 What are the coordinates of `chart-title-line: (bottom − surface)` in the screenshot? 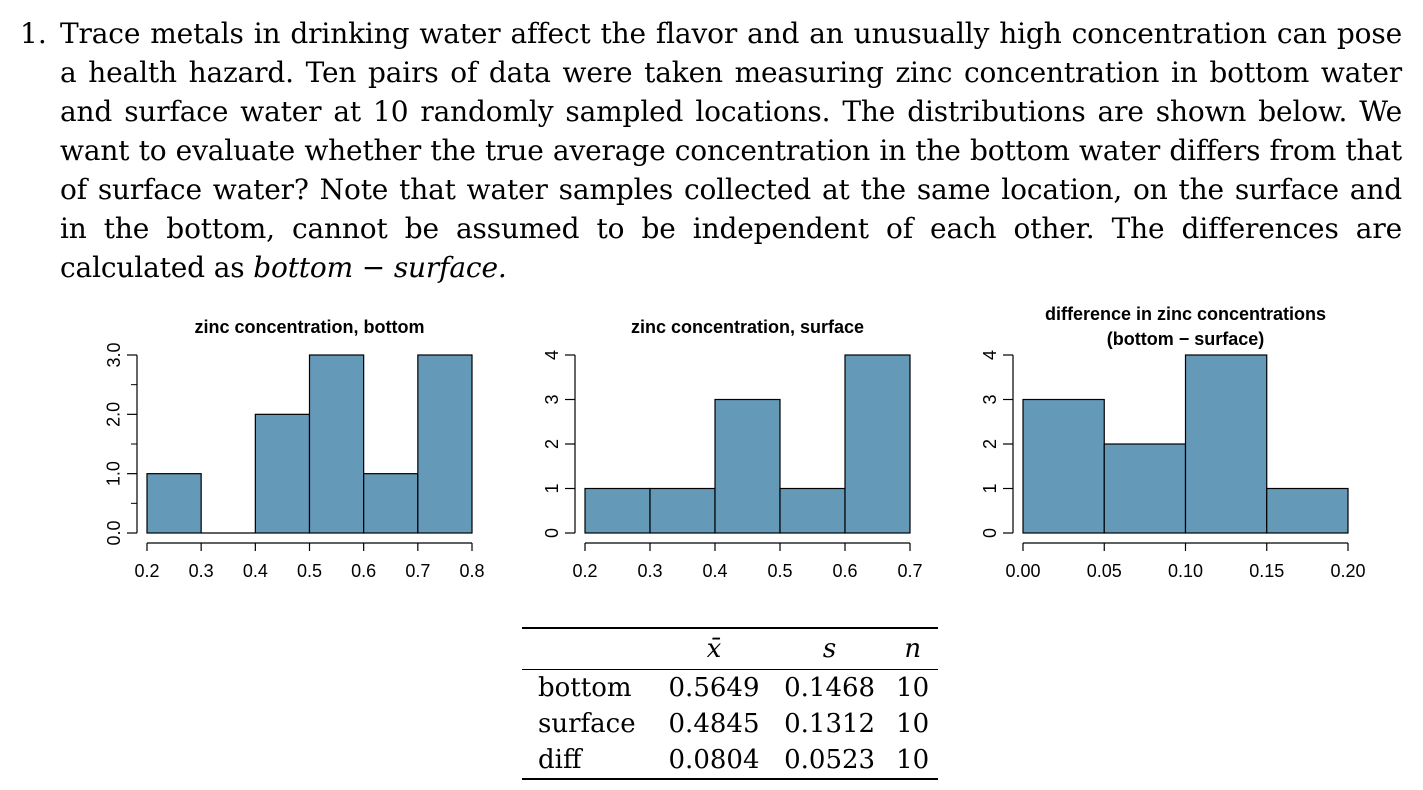 It's located at (1186, 339).